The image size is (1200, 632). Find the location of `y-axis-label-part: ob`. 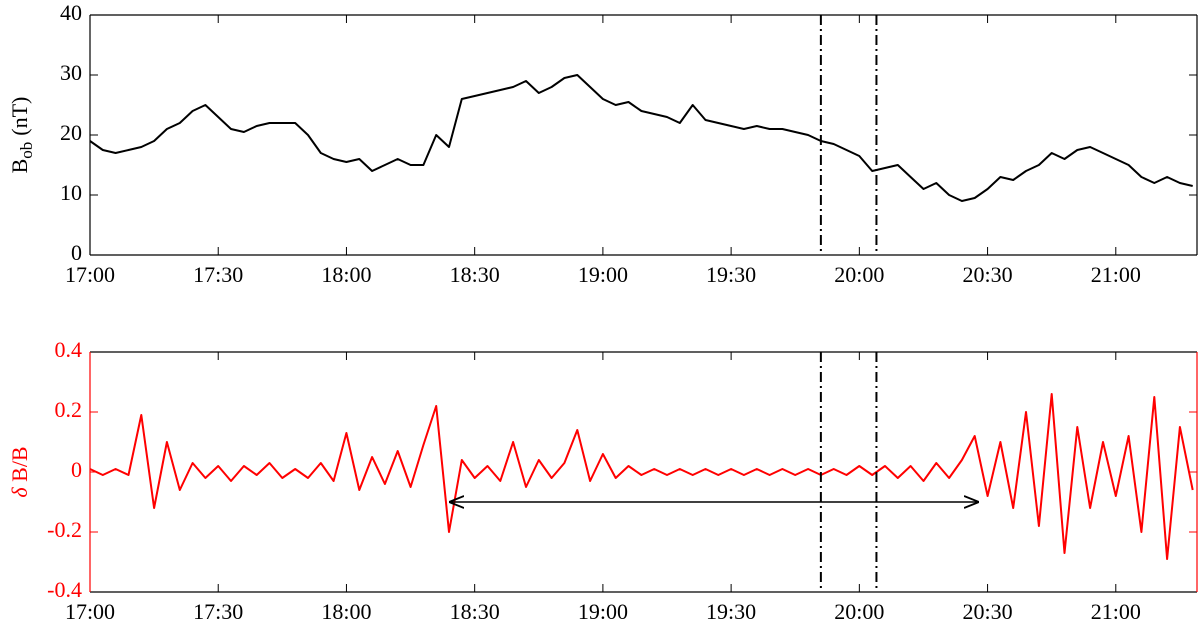

y-axis-label-part: ob is located at coordinates (26, 150).